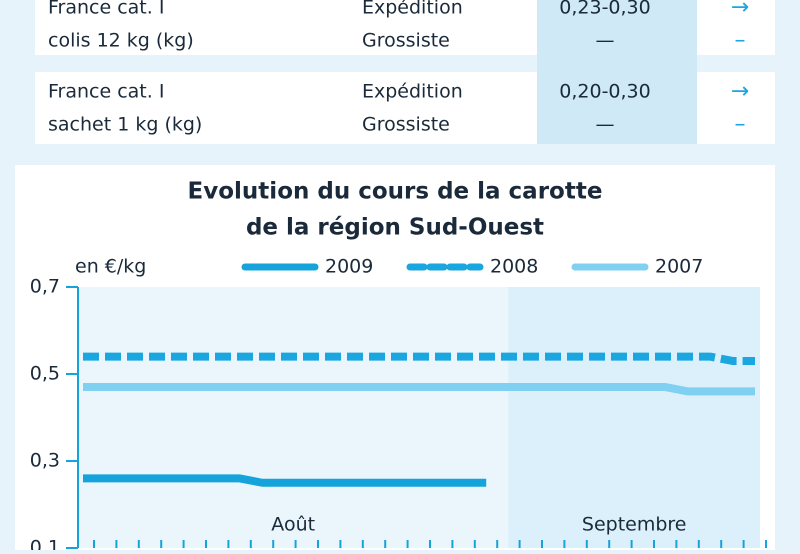 This screenshot has height=554, width=800. What do you see at coordinates (395, 192) in the screenshot?
I see `chart-title: Evolution du cours de la carotte` at bounding box center [395, 192].